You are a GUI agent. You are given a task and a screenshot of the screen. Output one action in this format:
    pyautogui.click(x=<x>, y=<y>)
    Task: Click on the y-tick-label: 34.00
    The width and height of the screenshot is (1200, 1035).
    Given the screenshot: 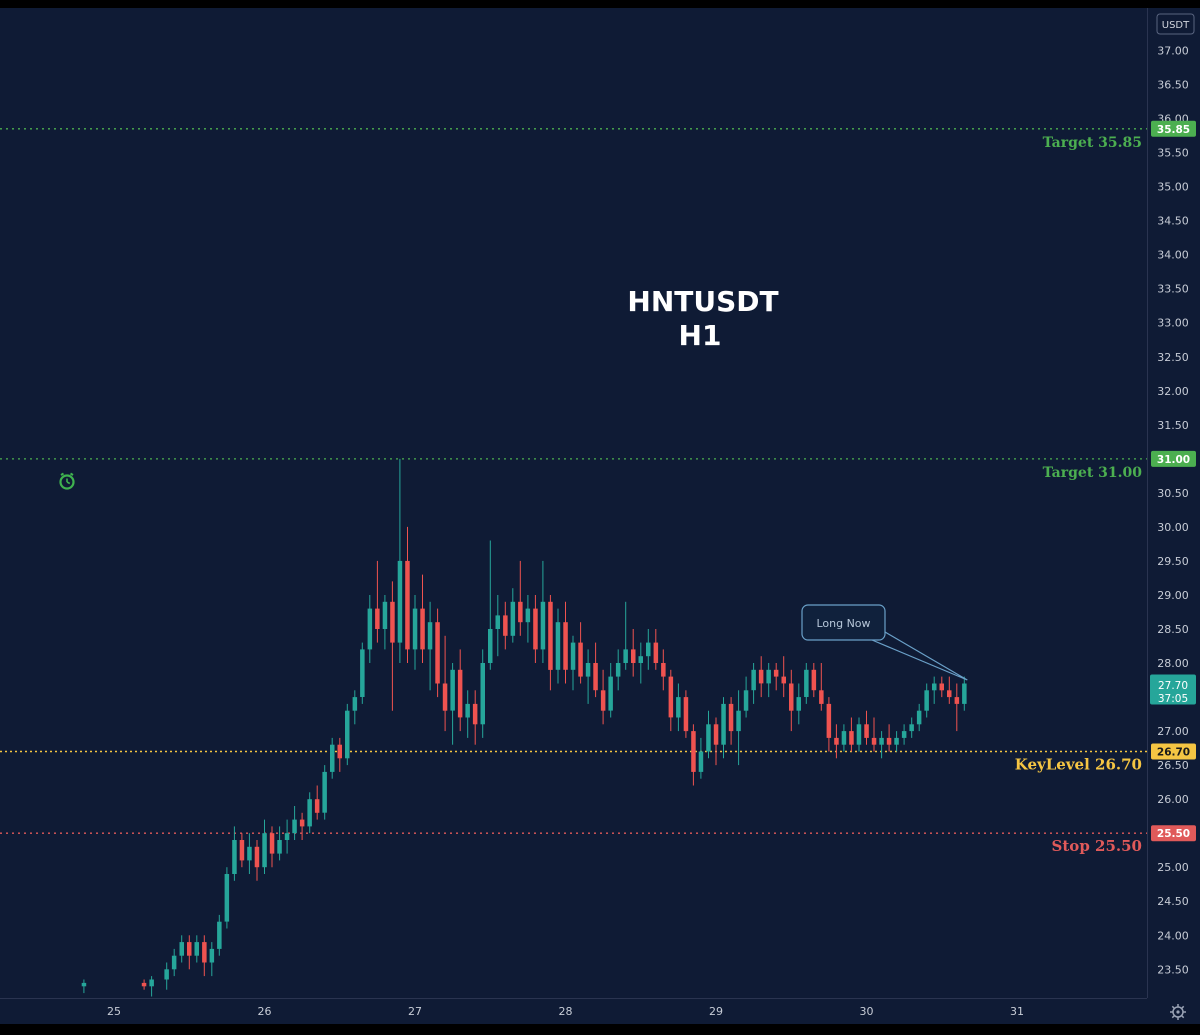 What is the action you would take?
    pyautogui.click(x=1173, y=255)
    